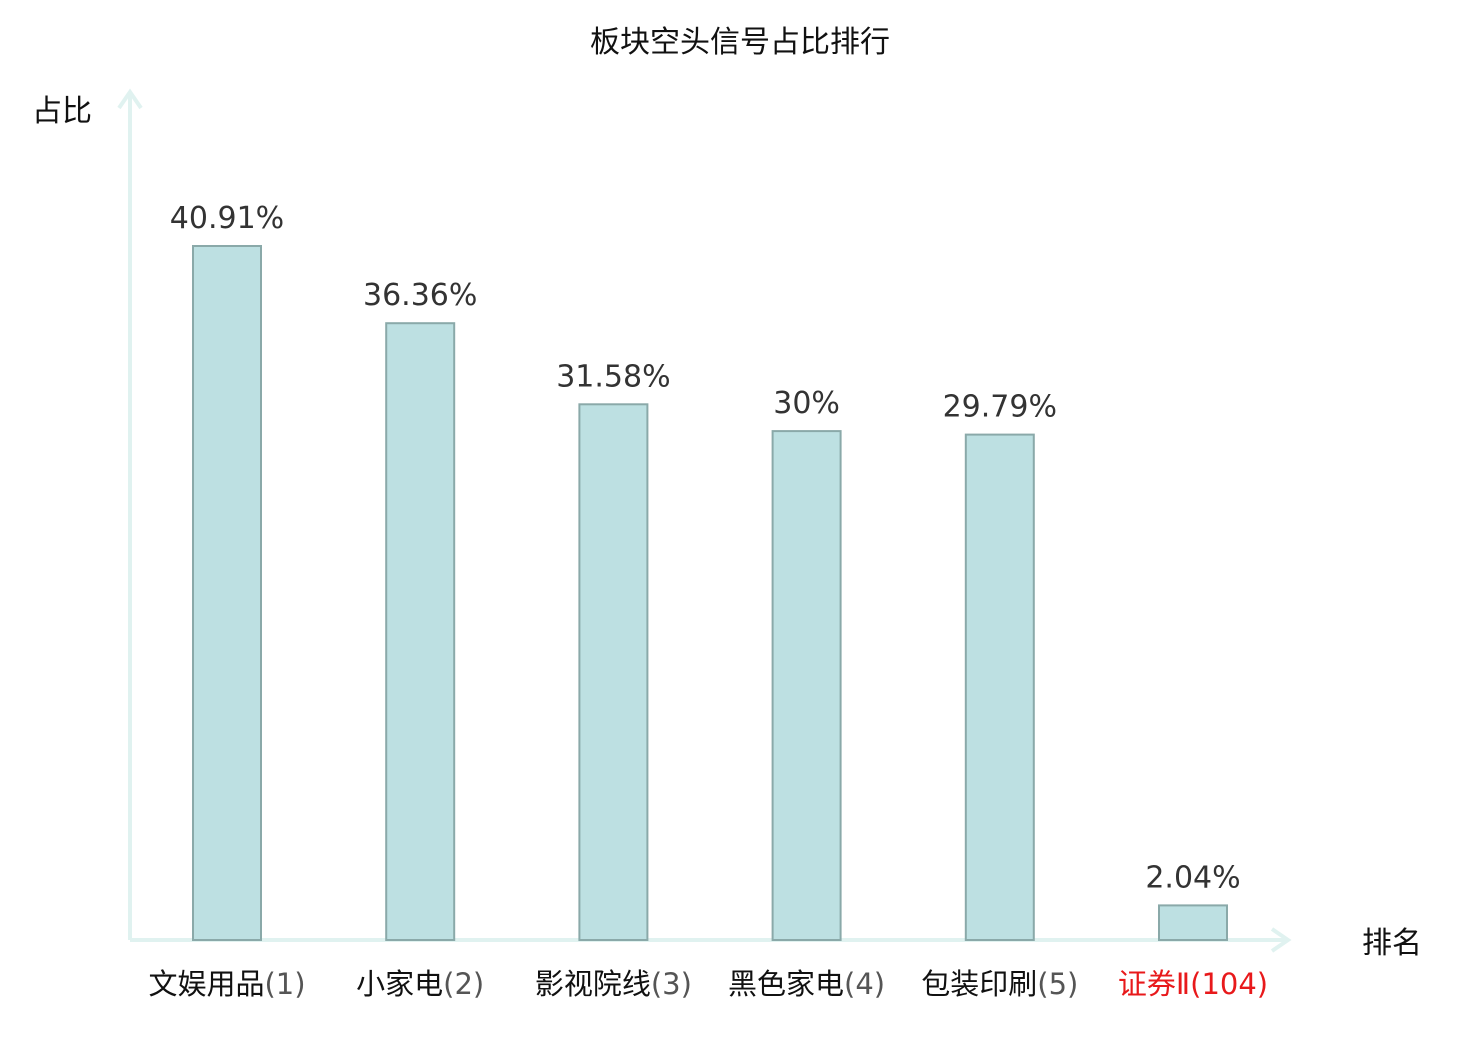 The image size is (1480, 1044). Describe the element at coordinates (593, 984) in the screenshot. I see `category-name: 影视院线` at that location.